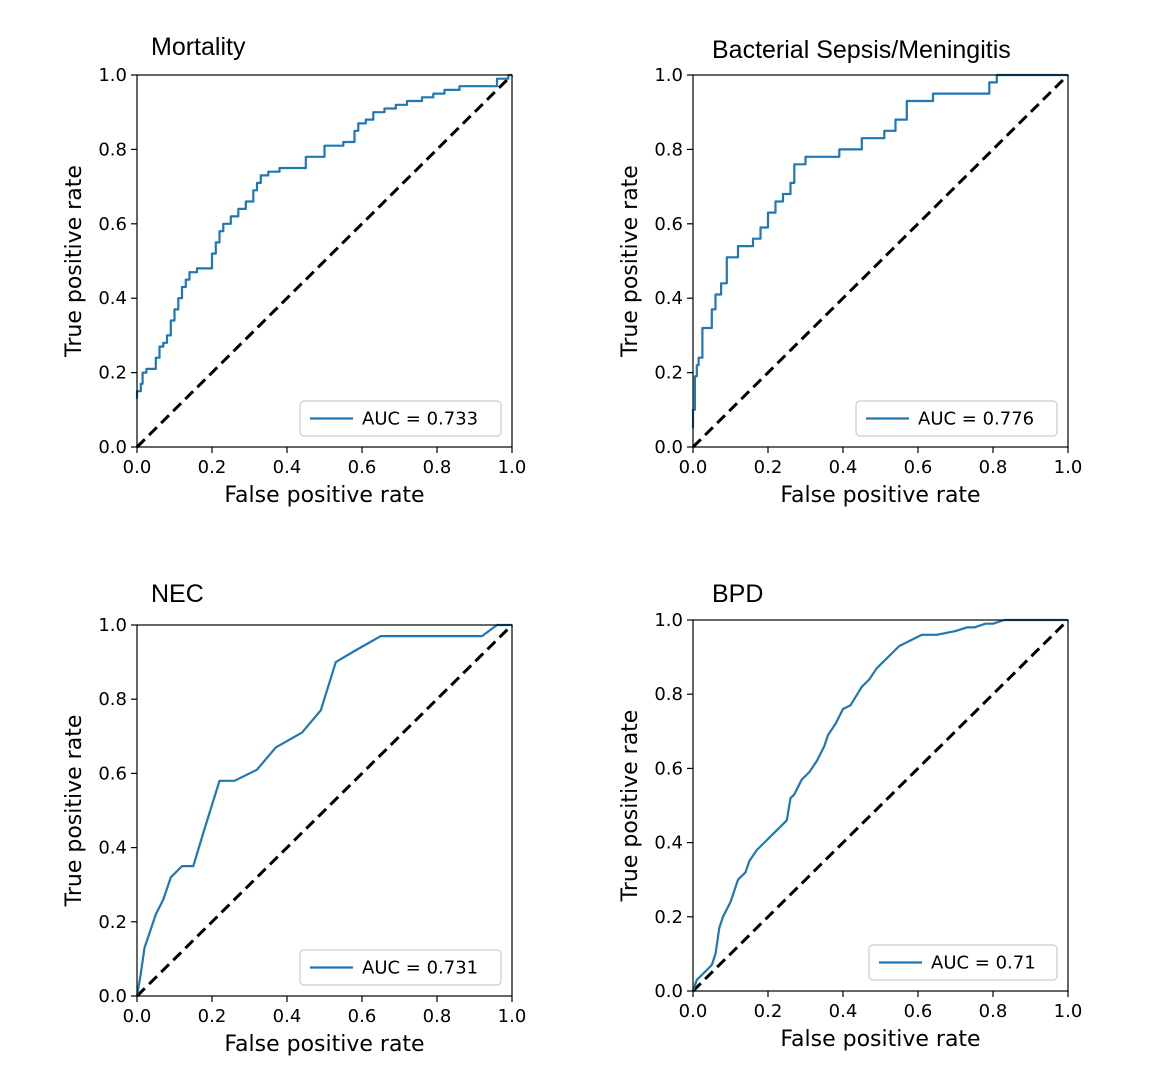 The height and width of the screenshot is (1079, 1152). What do you see at coordinates (738, 594) in the screenshot?
I see `chart-title: BPD` at bounding box center [738, 594].